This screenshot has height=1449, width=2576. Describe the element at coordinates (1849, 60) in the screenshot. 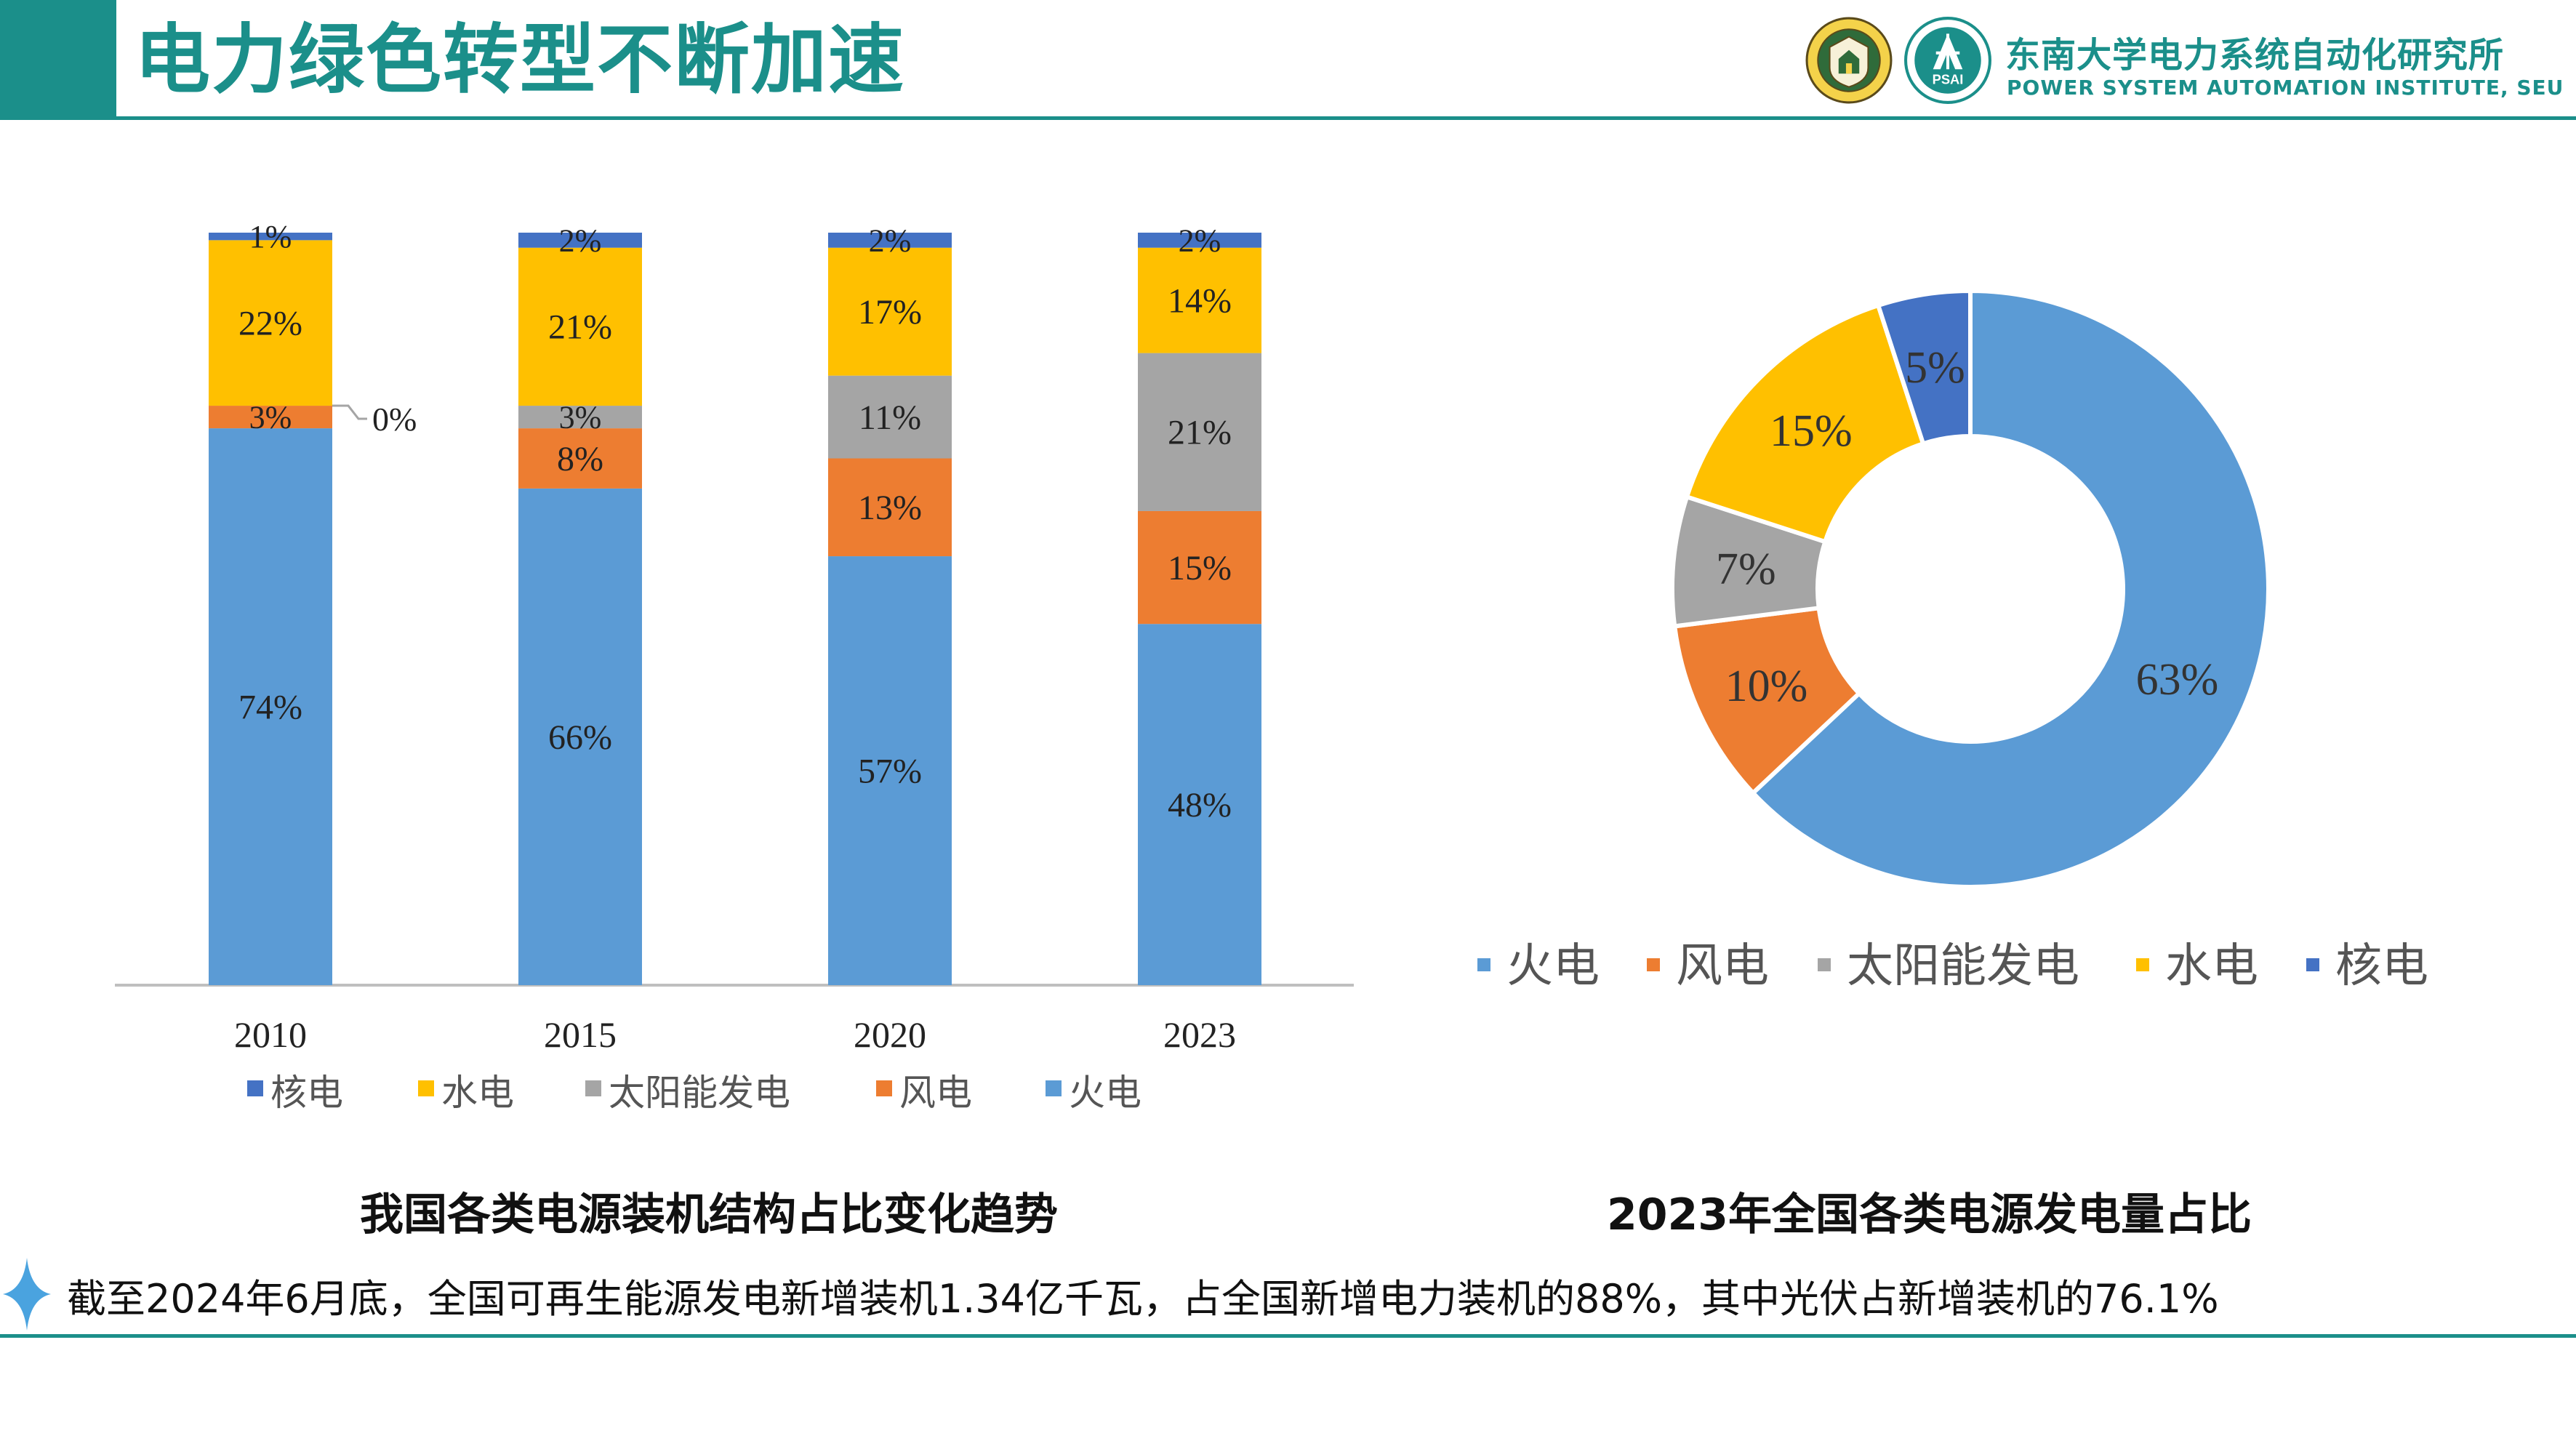

I see `seu-crest-logo-icon` at that location.